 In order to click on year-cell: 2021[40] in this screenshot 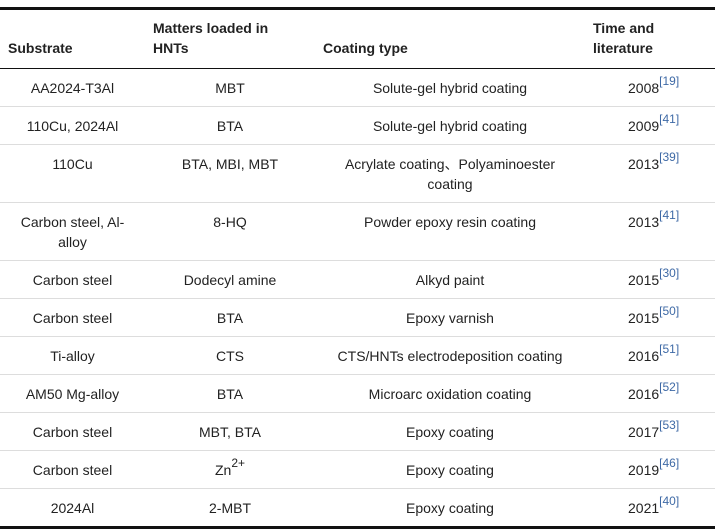, I will do `click(650, 508)`.